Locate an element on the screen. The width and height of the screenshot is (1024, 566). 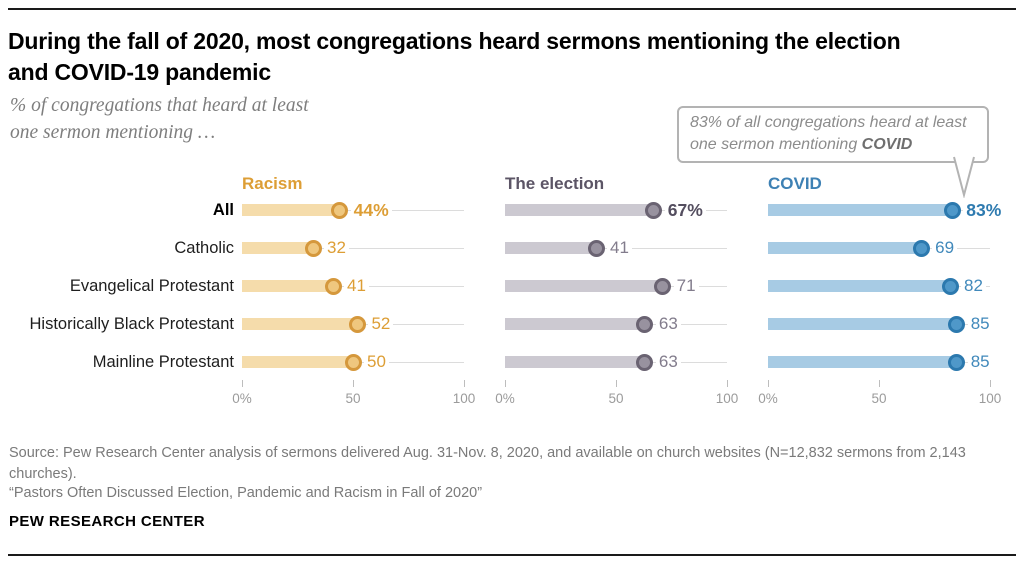
bar-racism-all is located at coordinates (291, 210).